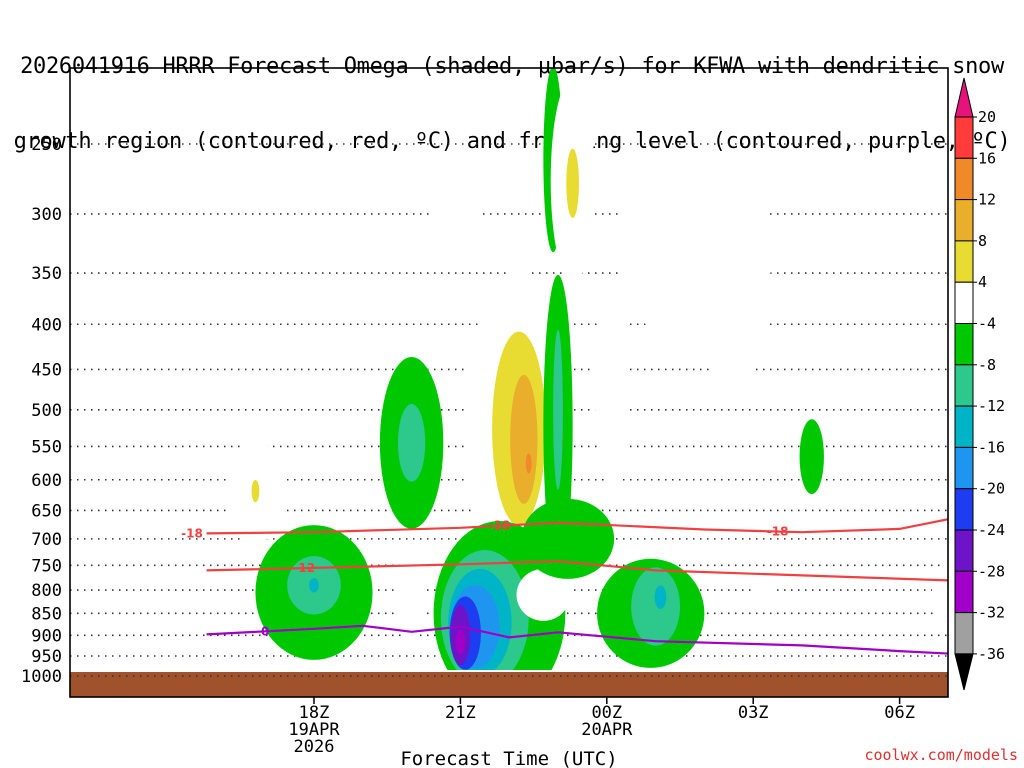 This screenshot has width=1024, height=768. I want to click on downdraft-column-core, so click(558, 409).